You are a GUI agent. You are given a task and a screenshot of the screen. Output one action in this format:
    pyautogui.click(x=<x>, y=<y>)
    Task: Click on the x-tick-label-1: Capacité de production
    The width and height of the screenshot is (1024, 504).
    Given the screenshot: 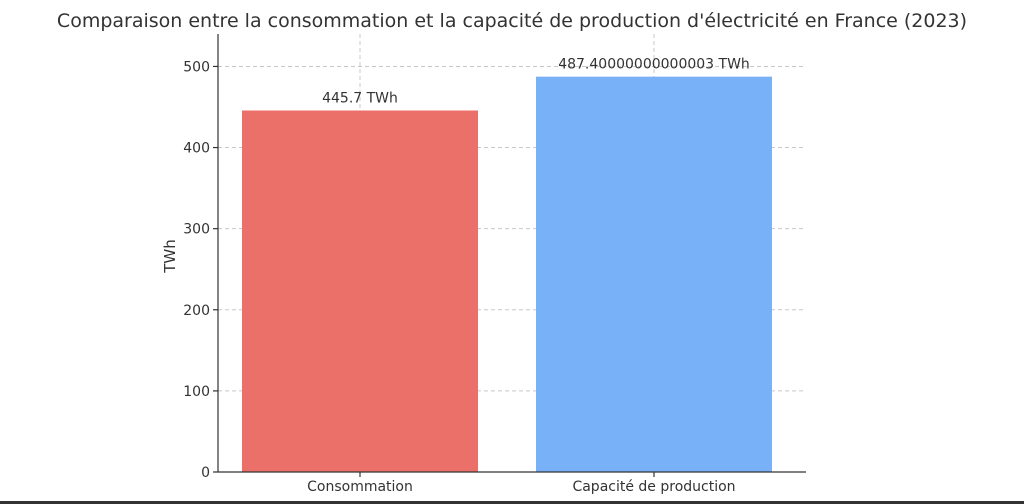 What is the action you would take?
    pyautogui.click(x=653, y=487)
    